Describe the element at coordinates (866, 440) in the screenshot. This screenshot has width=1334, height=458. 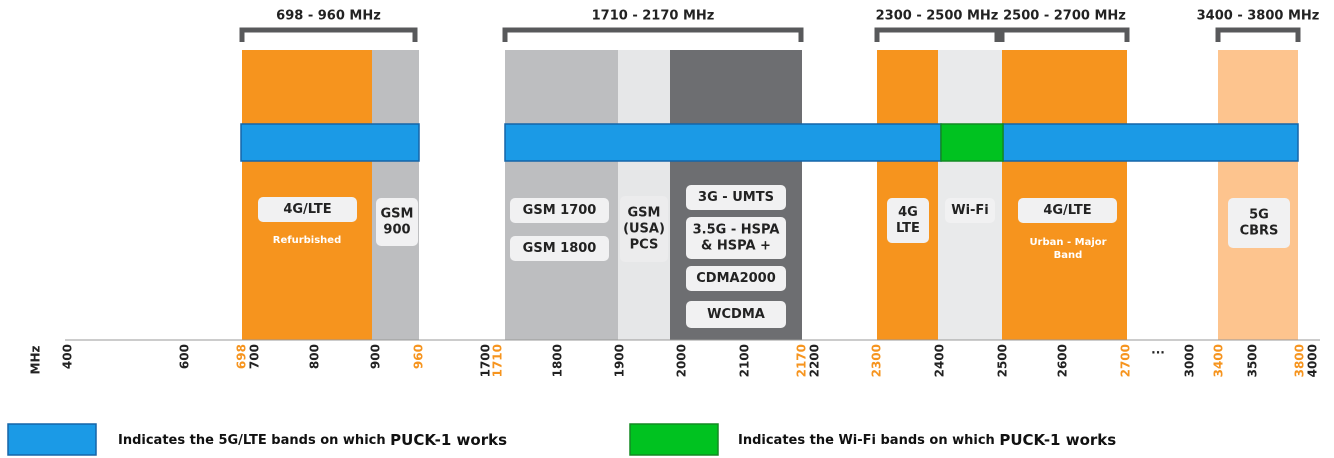
I see `legend-text-main: Indicates the Wi-Fi bands on which` at that location.